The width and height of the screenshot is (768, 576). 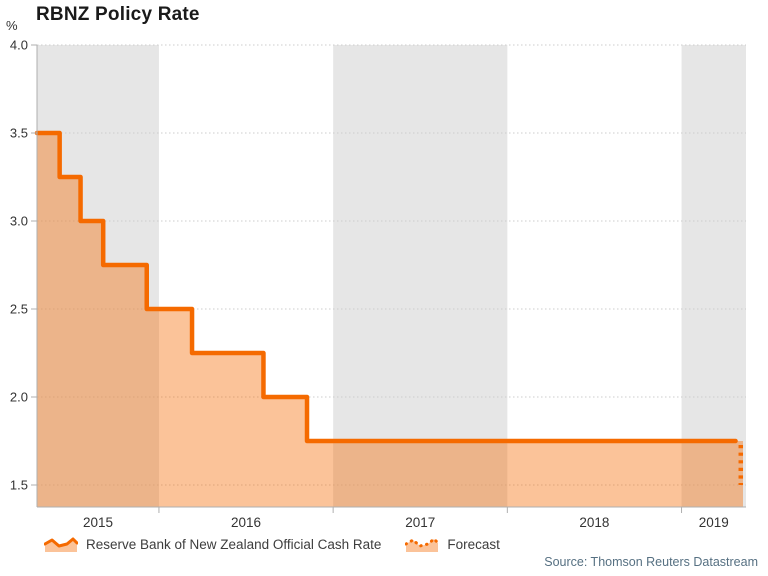 What do you see at coordinates (19, 45) in the screenshot?
I see `y-tick-label-4.0: 4.0` at bounding box center [19, 45].